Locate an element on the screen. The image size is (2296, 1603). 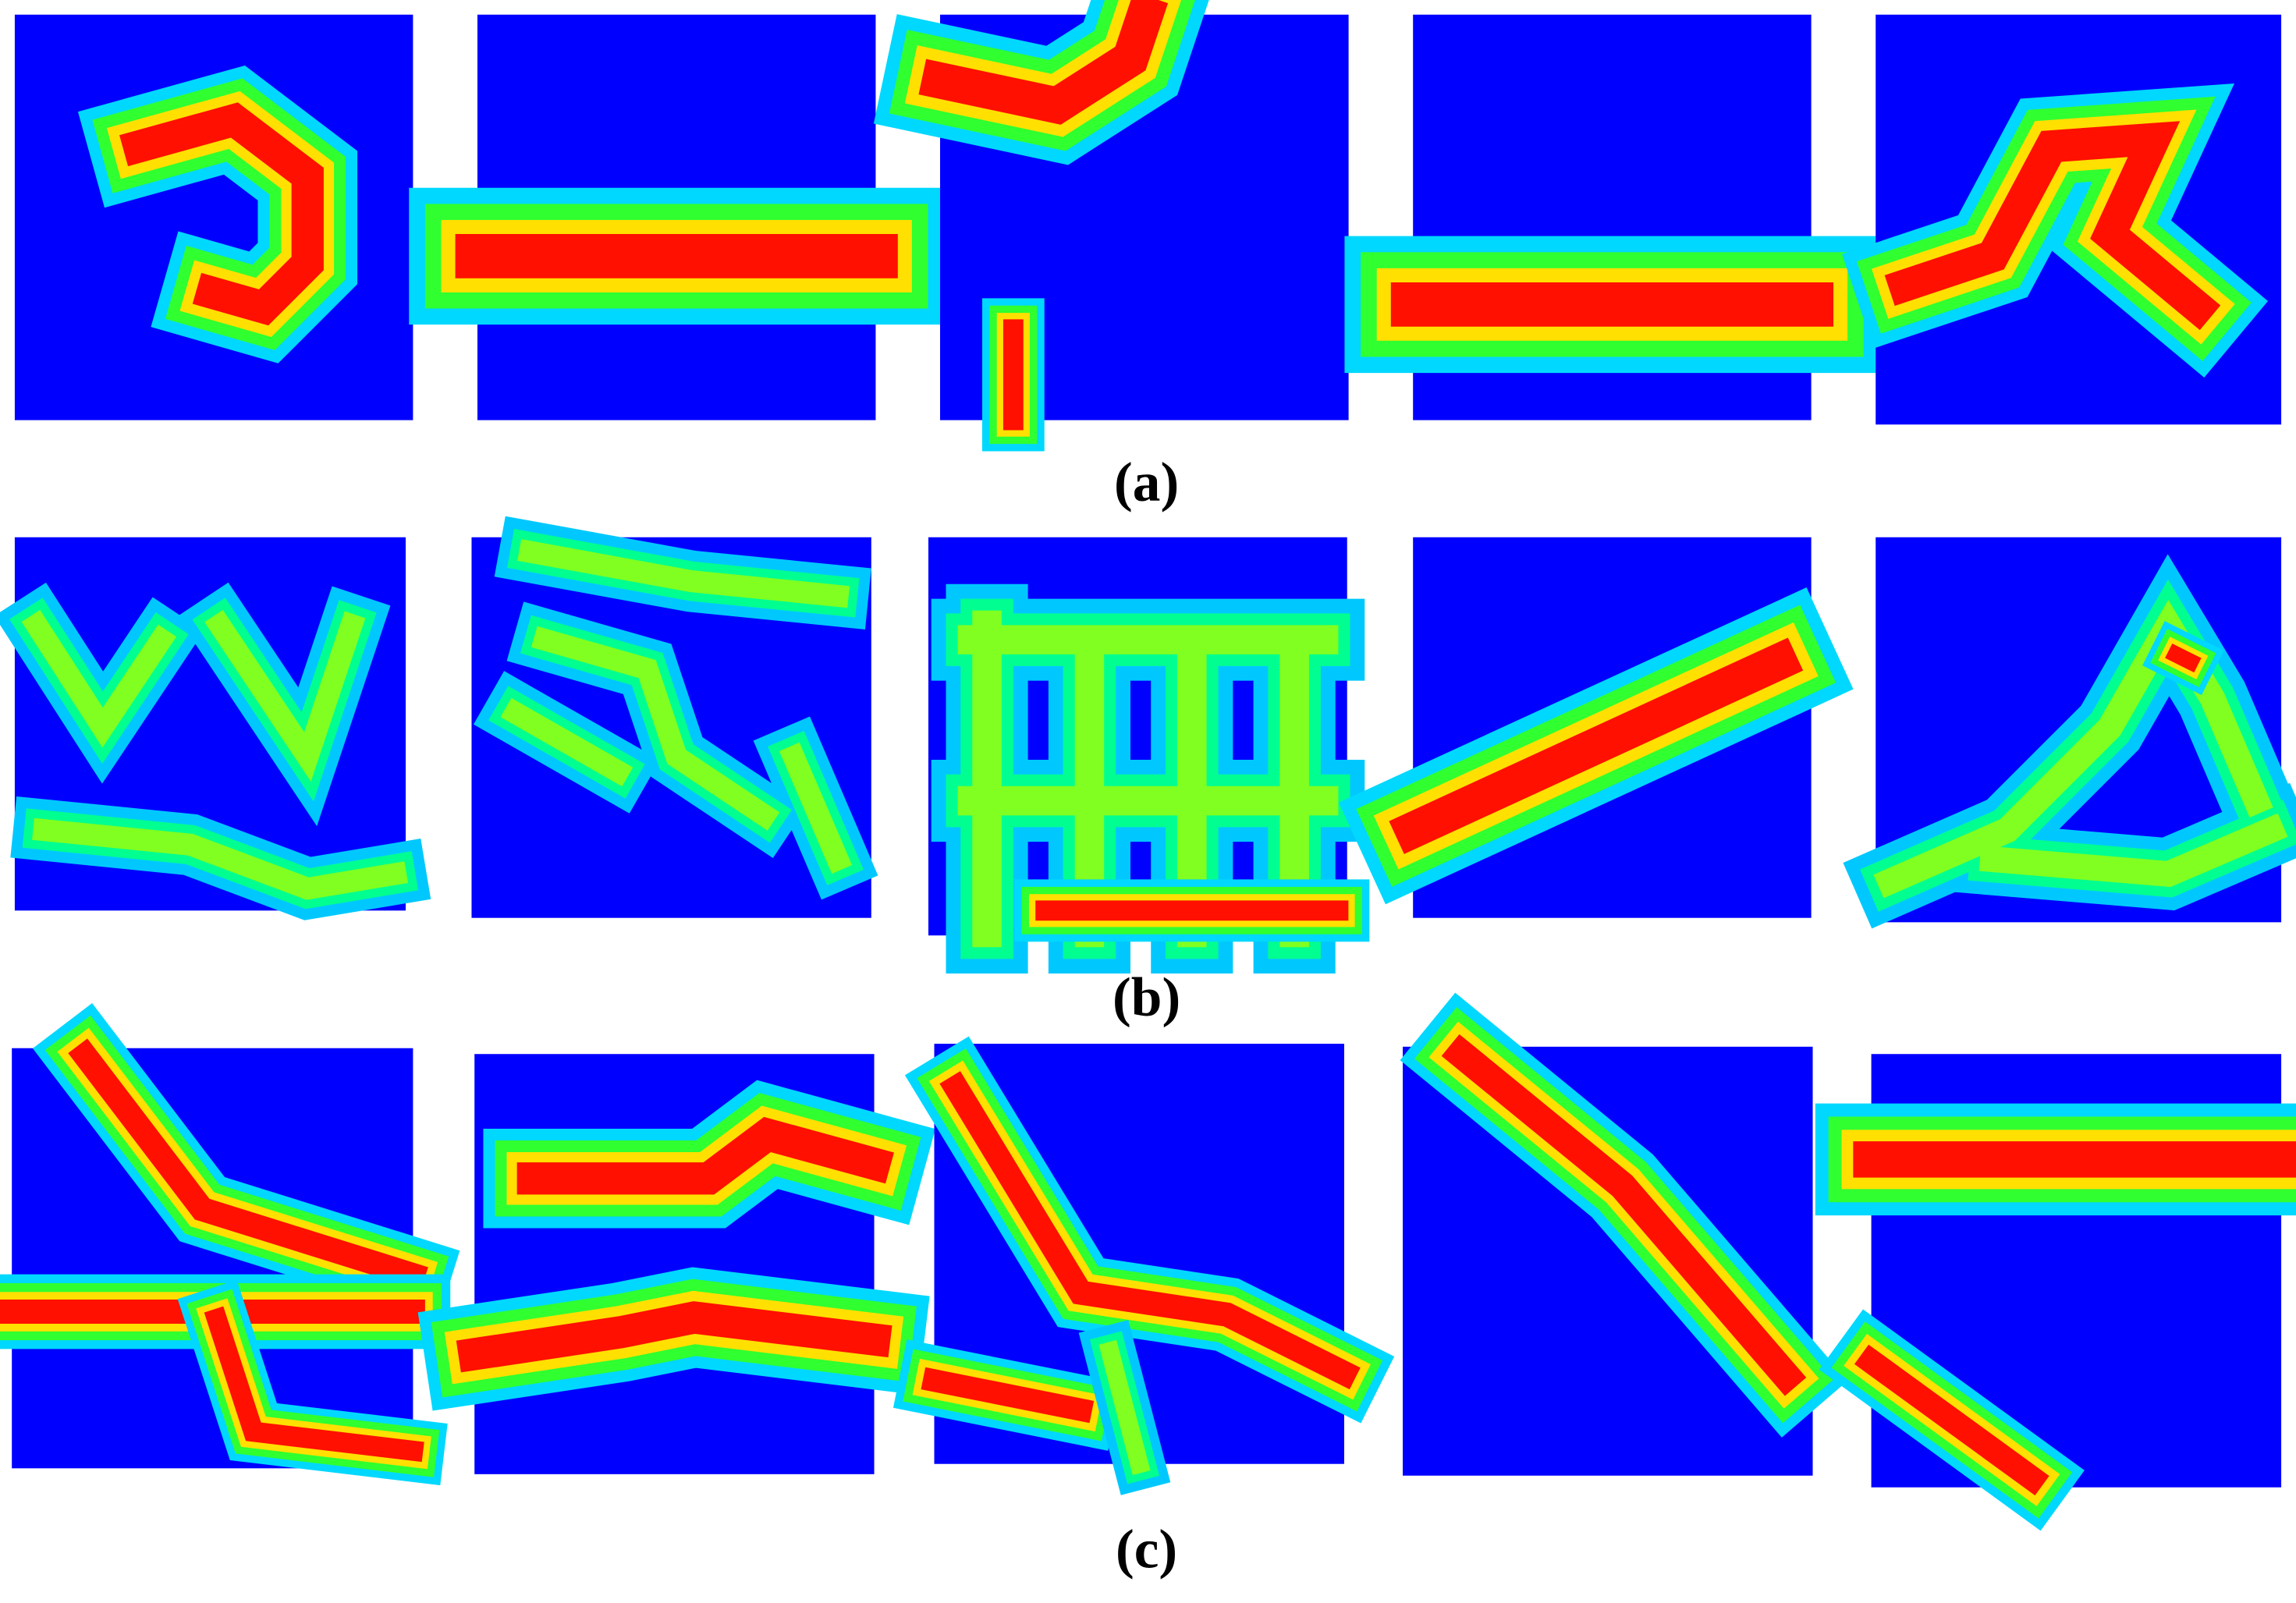
caption: (b) is located at coordinates (1147, 997).